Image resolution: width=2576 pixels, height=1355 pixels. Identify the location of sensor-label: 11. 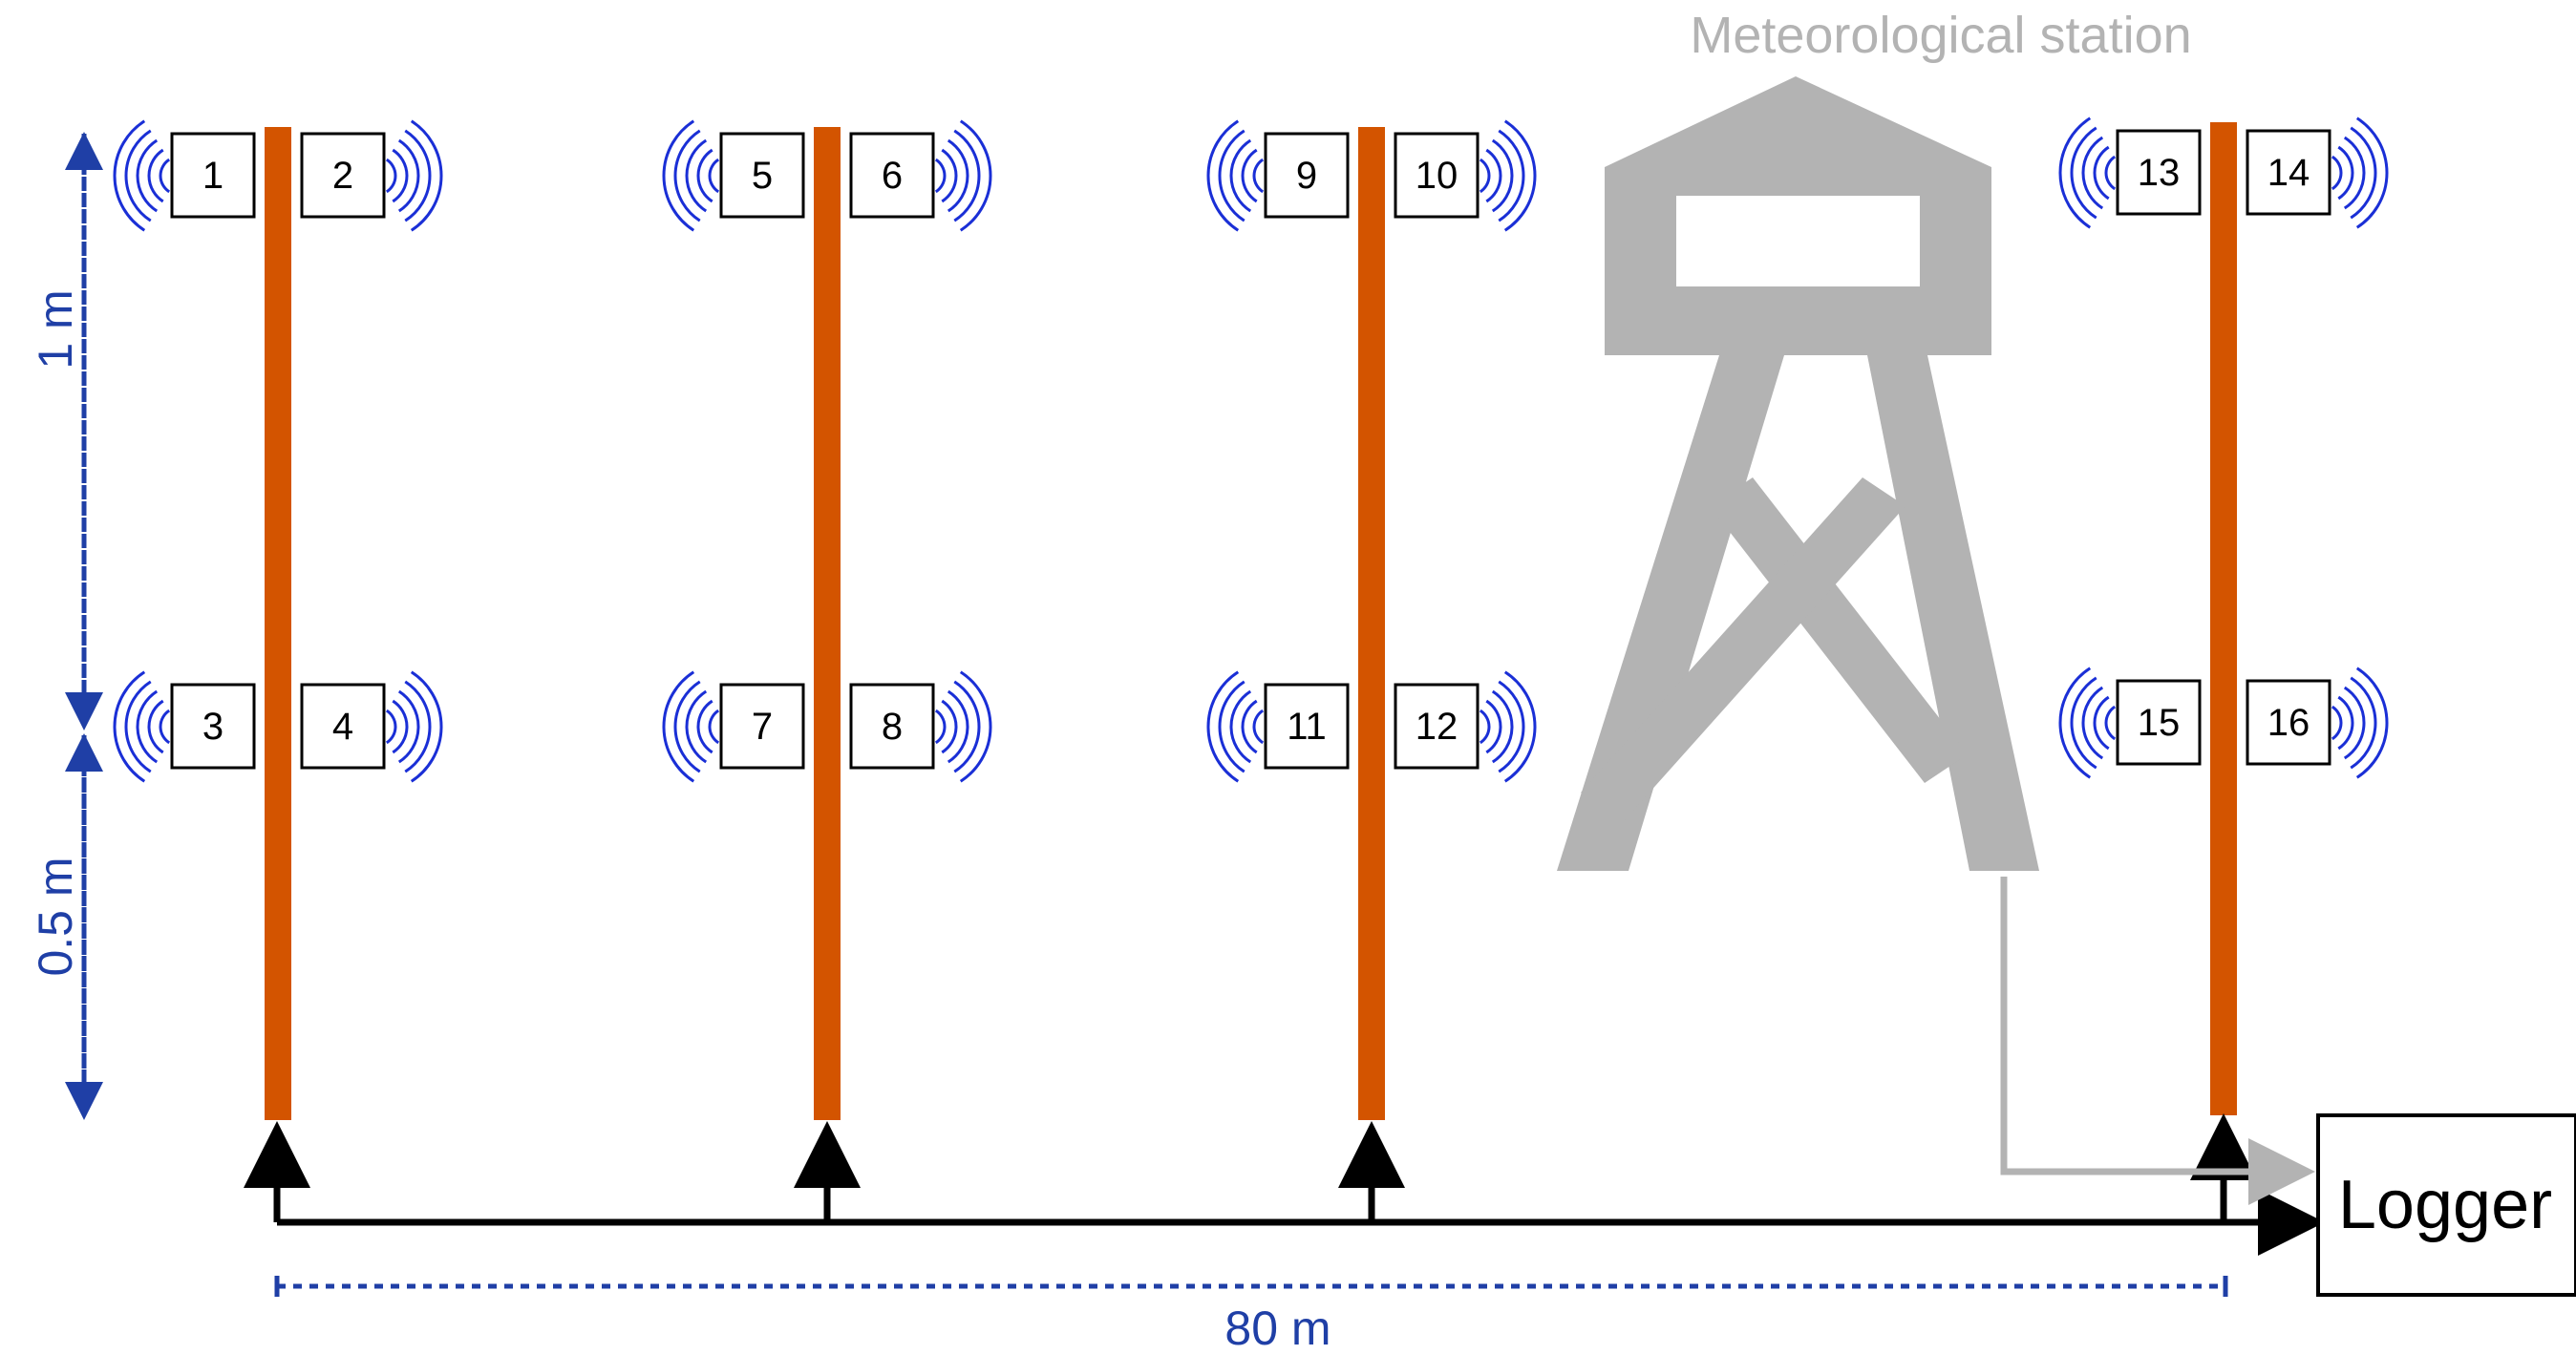
(1307, 727).